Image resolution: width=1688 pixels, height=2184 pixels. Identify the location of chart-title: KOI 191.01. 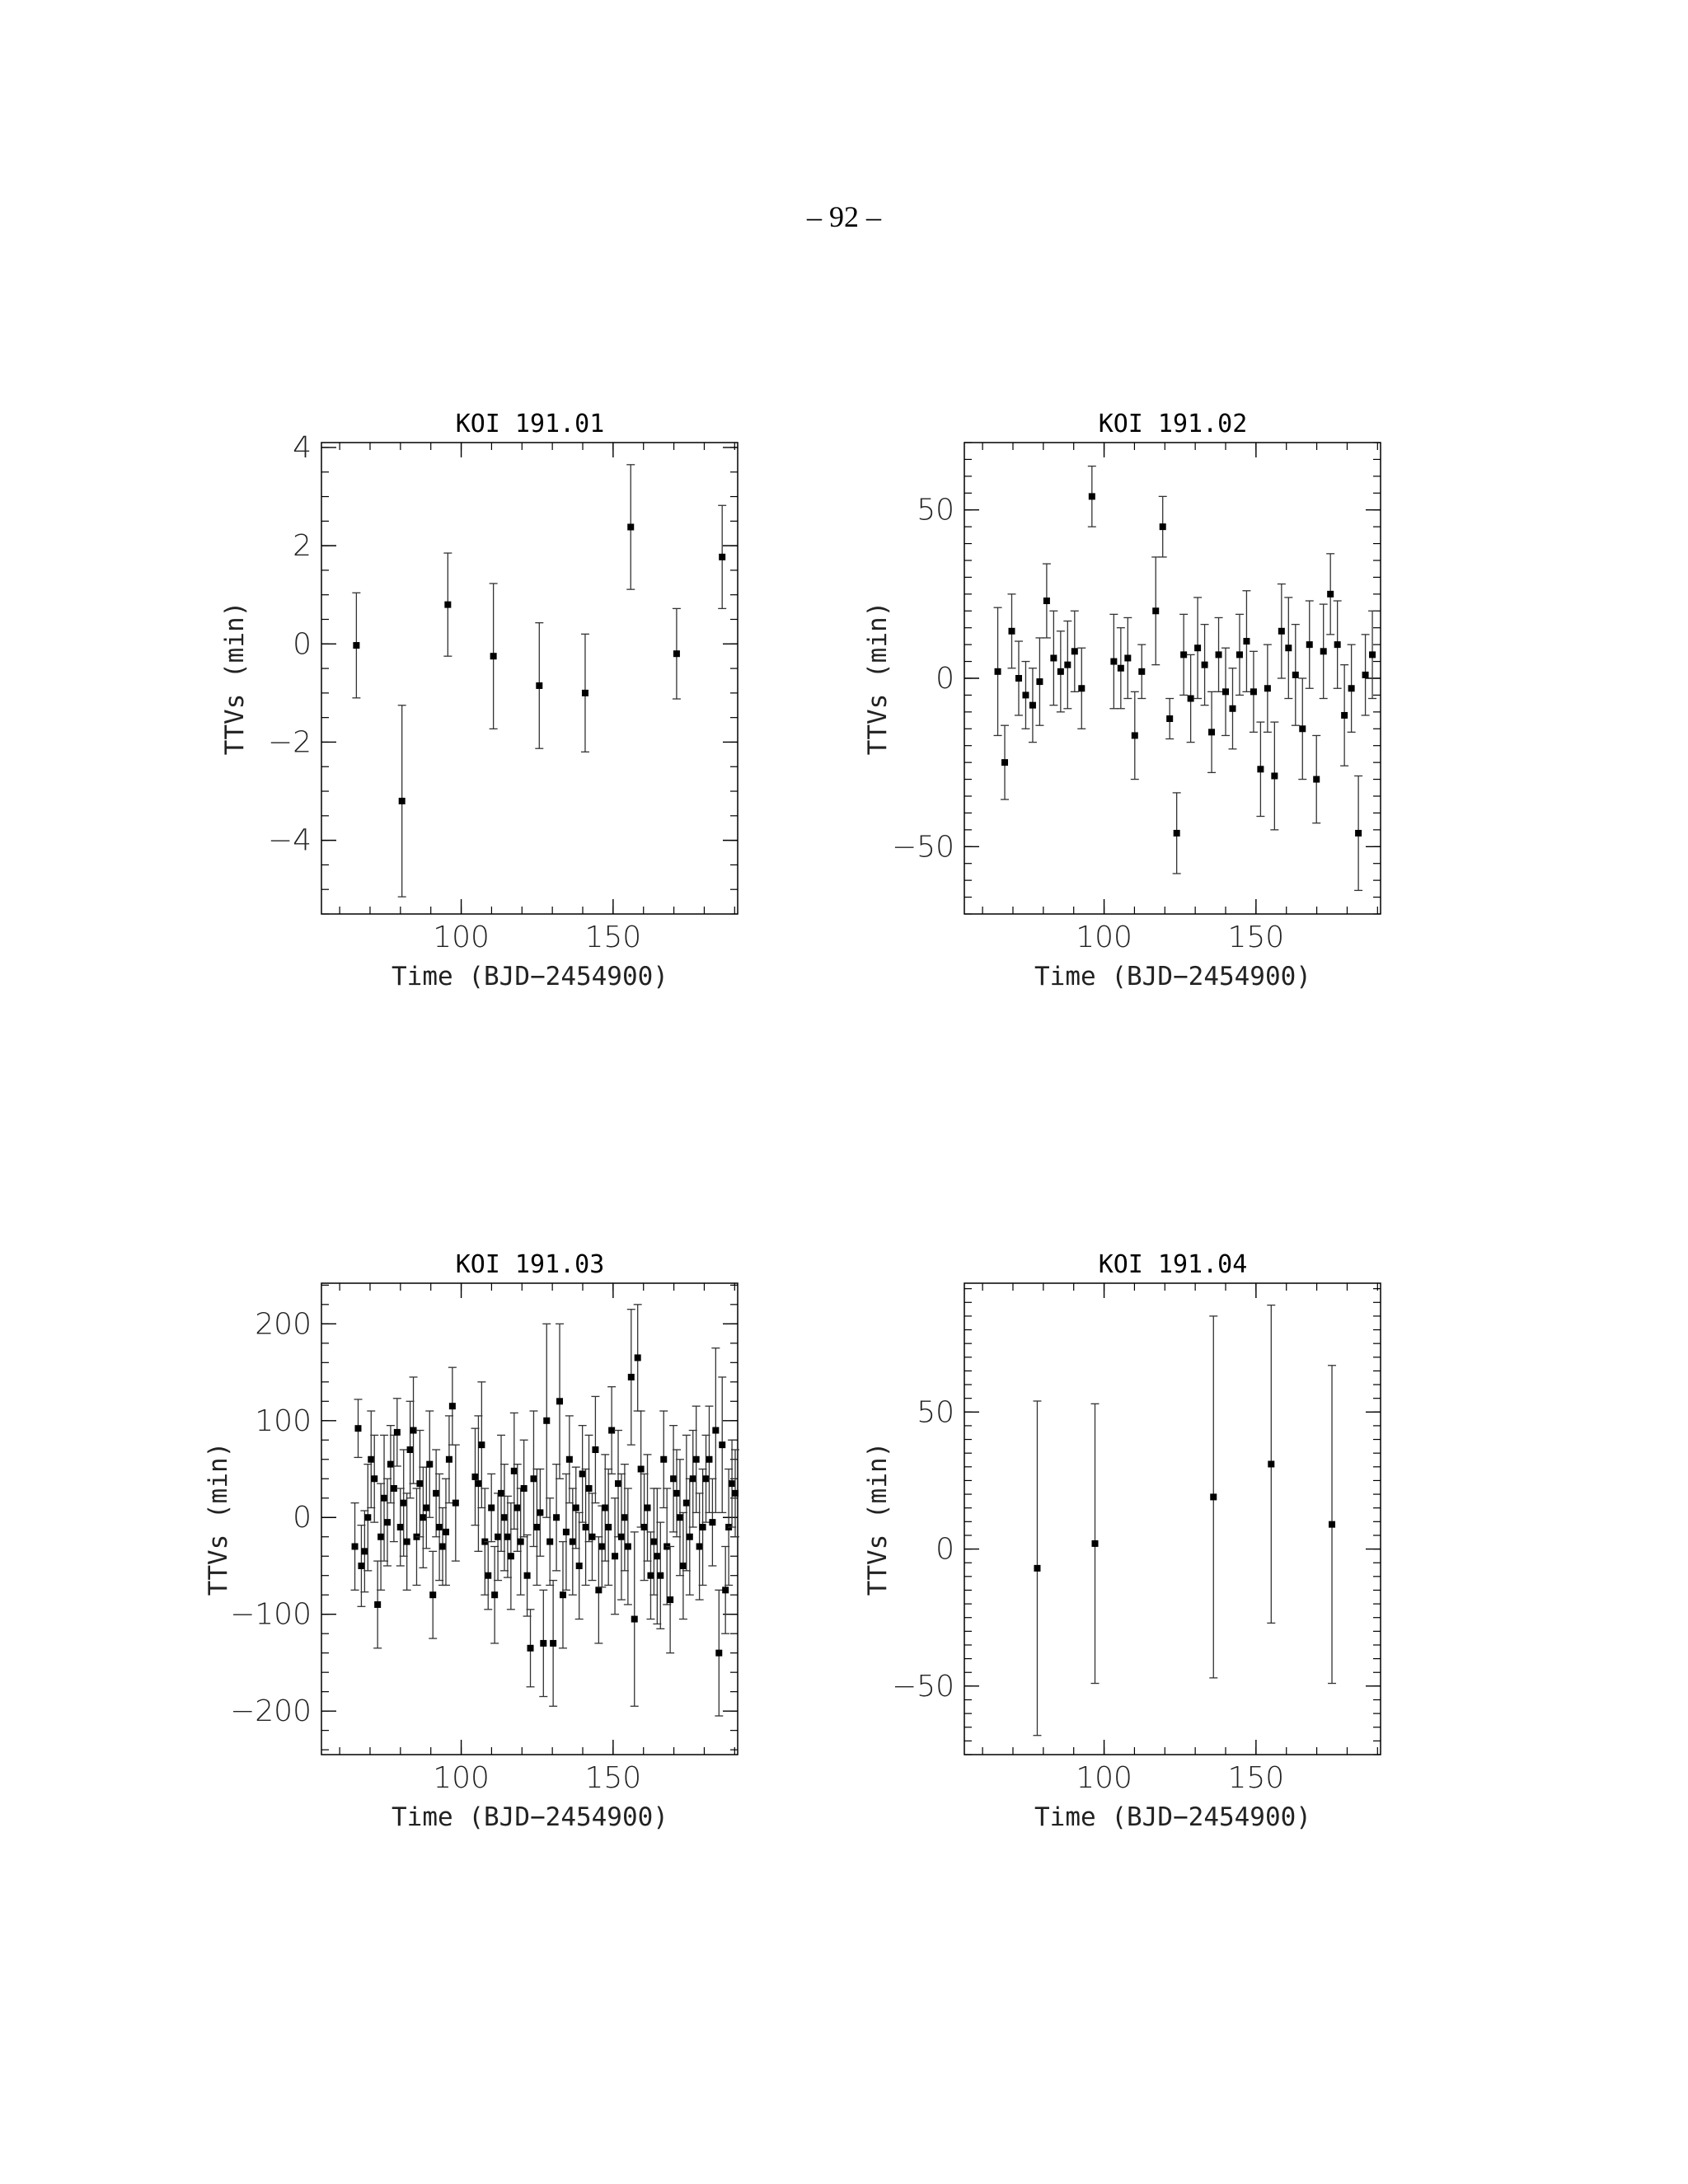
(530, 424).